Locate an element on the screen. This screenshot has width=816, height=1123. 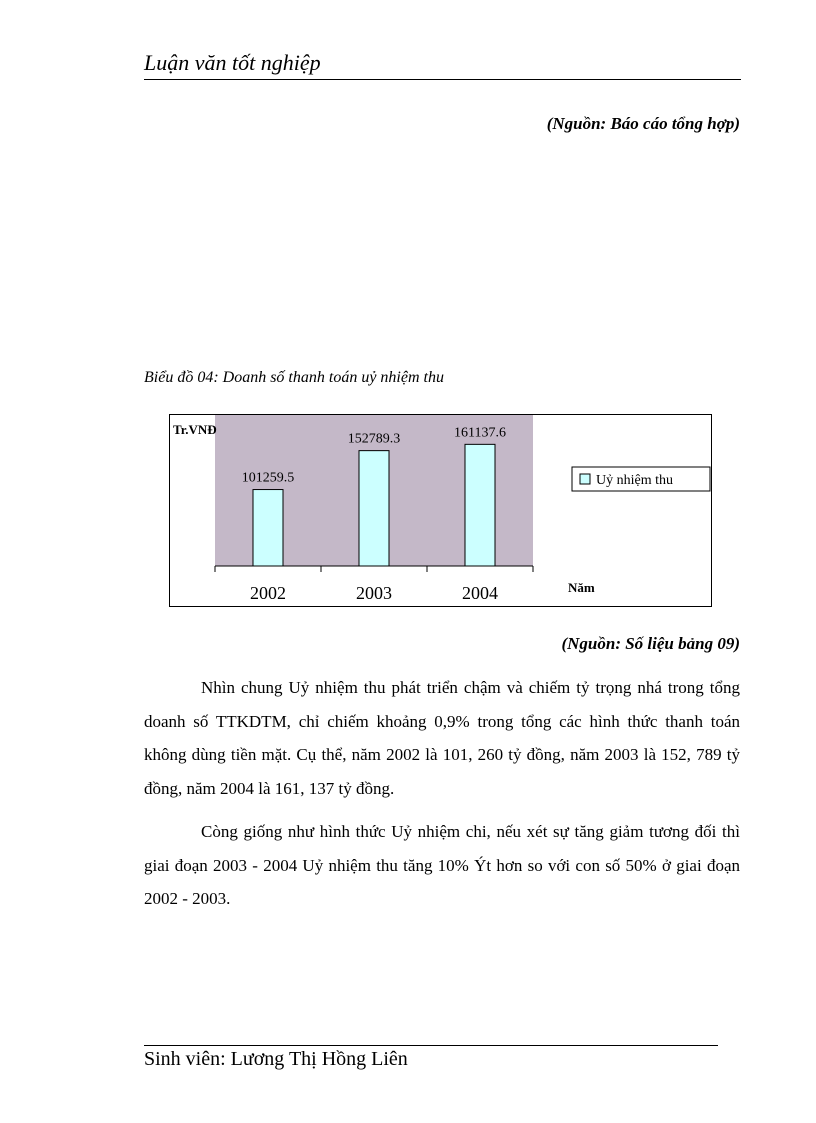
data-label: 161137.6 is located at coordinates (480, 432).